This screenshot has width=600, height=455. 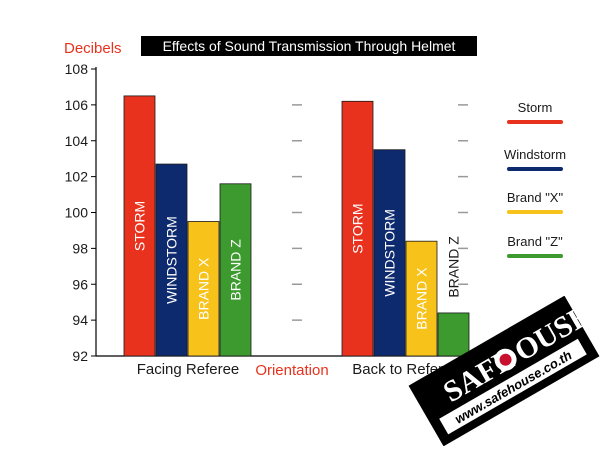 I want to click on watermark-emblem-core, so click(x=505, y=359).